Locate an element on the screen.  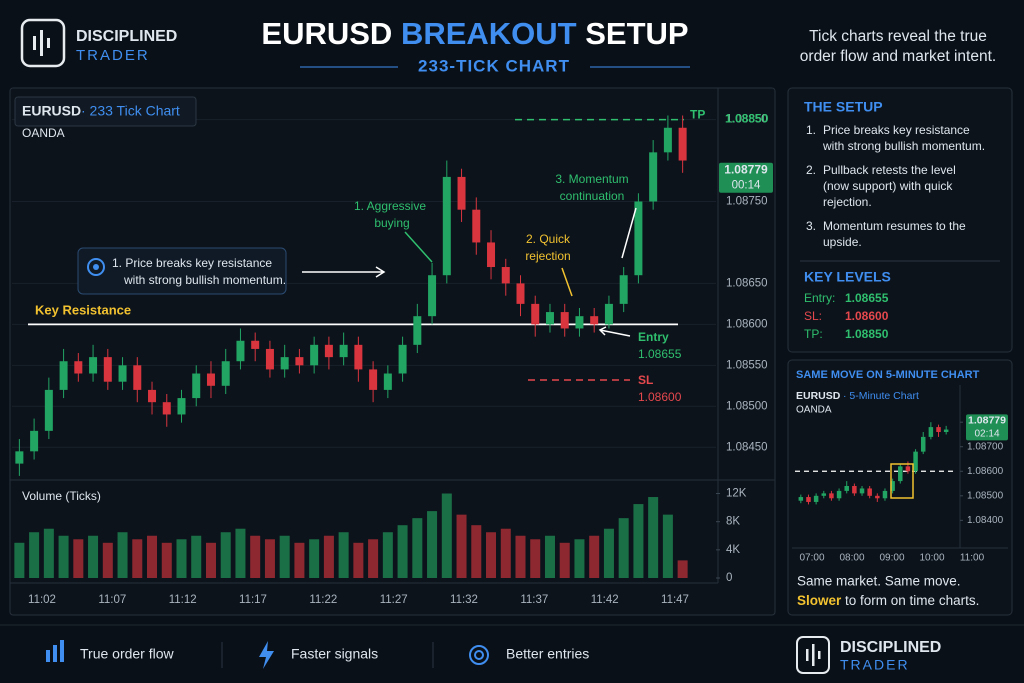
tagline: Tick charts reveal the true is located at coordinates (898, 36).